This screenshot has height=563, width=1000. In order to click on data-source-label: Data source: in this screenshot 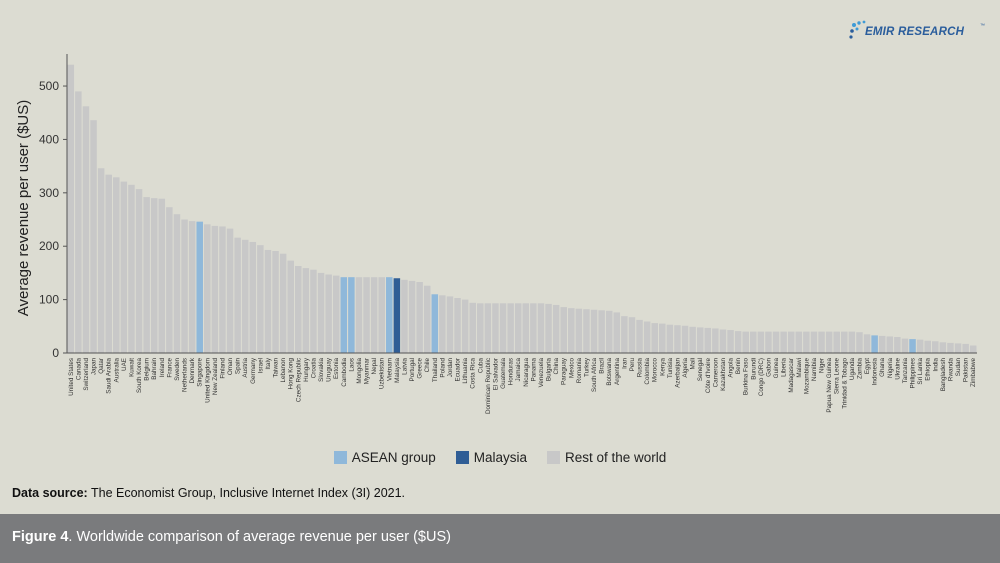, I will do `click(50, 493)`.